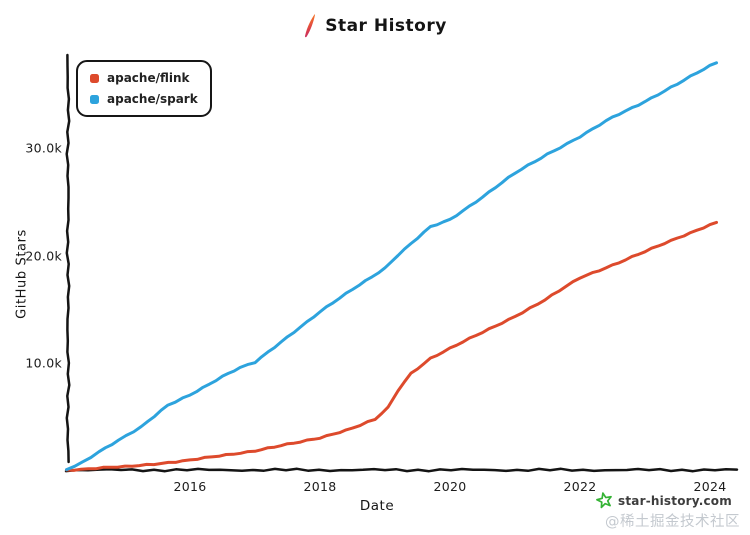  What do you see at coordinates (450, 486) in the screenshot?
I see `x-tick-2020: 2020` at bounding box center [450, 486].